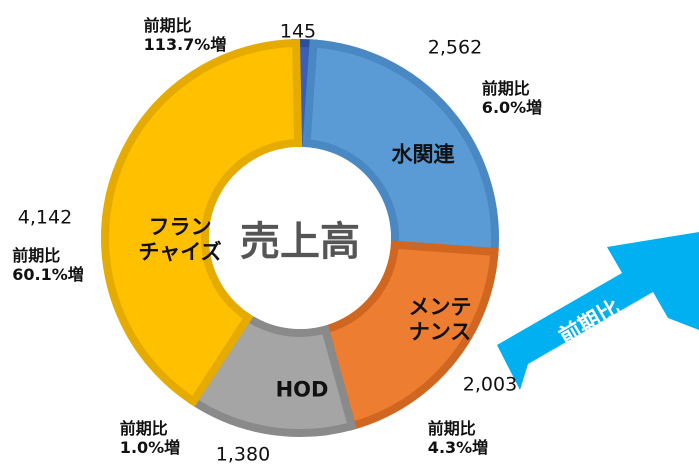 The width and height of the screenshot is (699, 467). Describe the element at coordinates (598, 311) in the screenshot. I see `growth-arrow` at that location.